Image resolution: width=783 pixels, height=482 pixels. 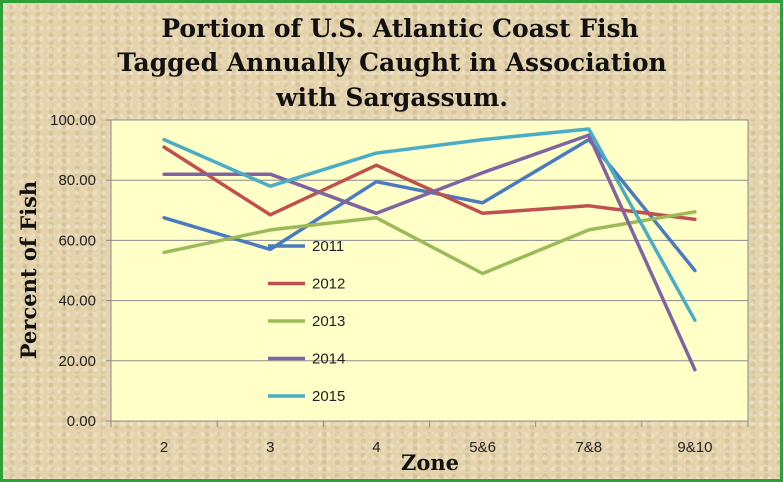 What do you see at coordinates (77, 240) in the screenshot?
I see `y-tick-label: 60.00` at bounding box center [77, 240].